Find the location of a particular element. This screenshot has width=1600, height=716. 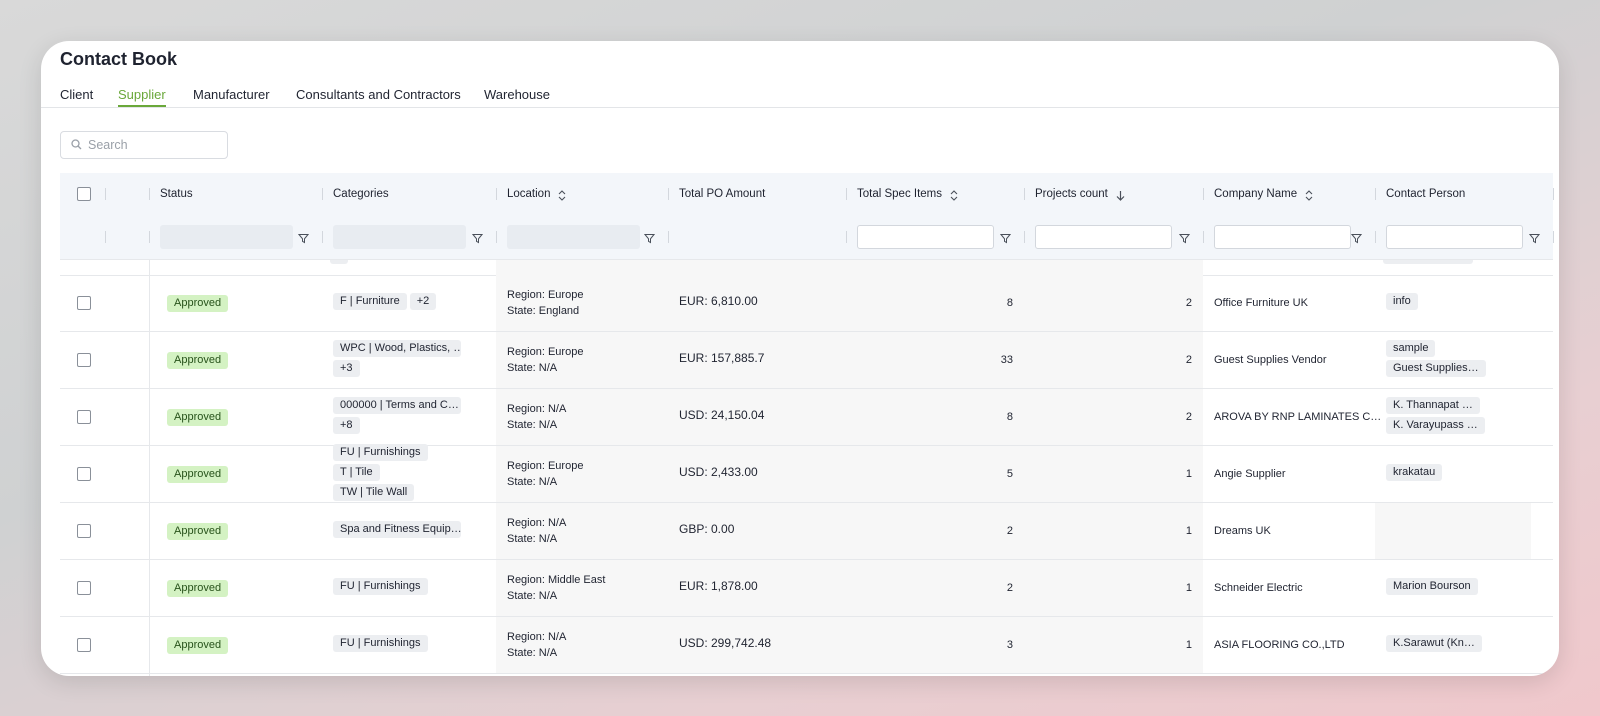

contact-tags: Marion Bourson is located at coordinates (1433, 588).